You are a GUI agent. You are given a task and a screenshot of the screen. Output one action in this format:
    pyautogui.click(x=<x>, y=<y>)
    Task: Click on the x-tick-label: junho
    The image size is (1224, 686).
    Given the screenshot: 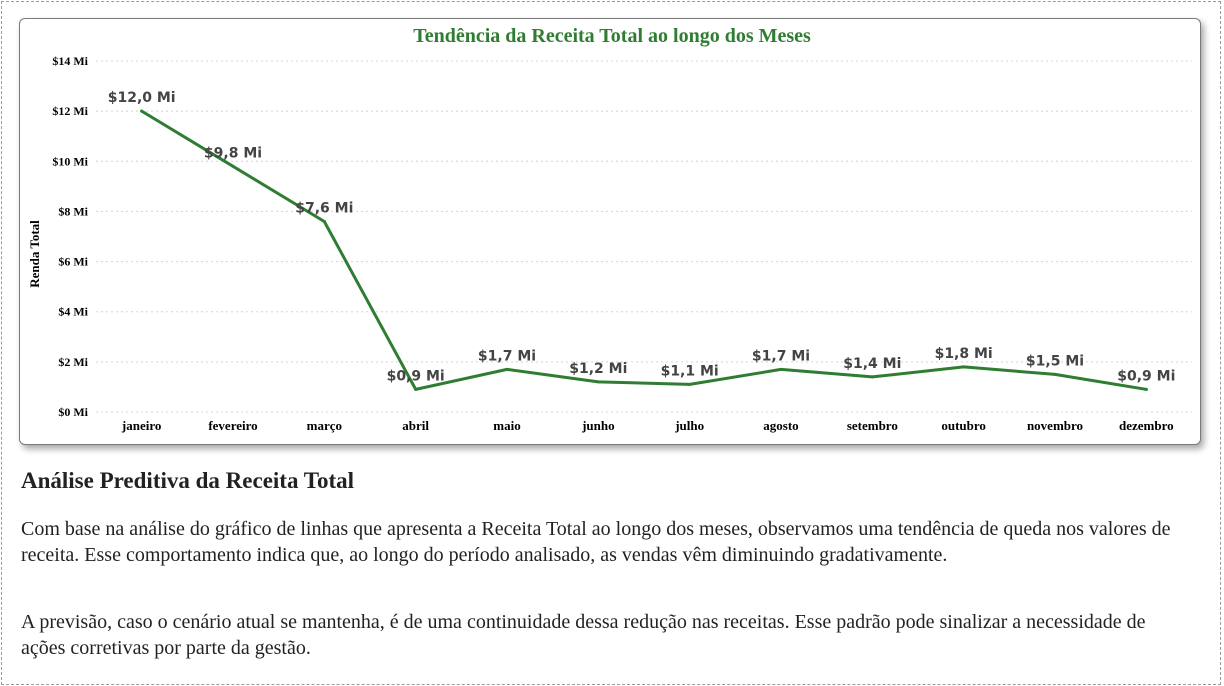 What is the action you would take?
    pyautogui.click(x=598, y=425)
    